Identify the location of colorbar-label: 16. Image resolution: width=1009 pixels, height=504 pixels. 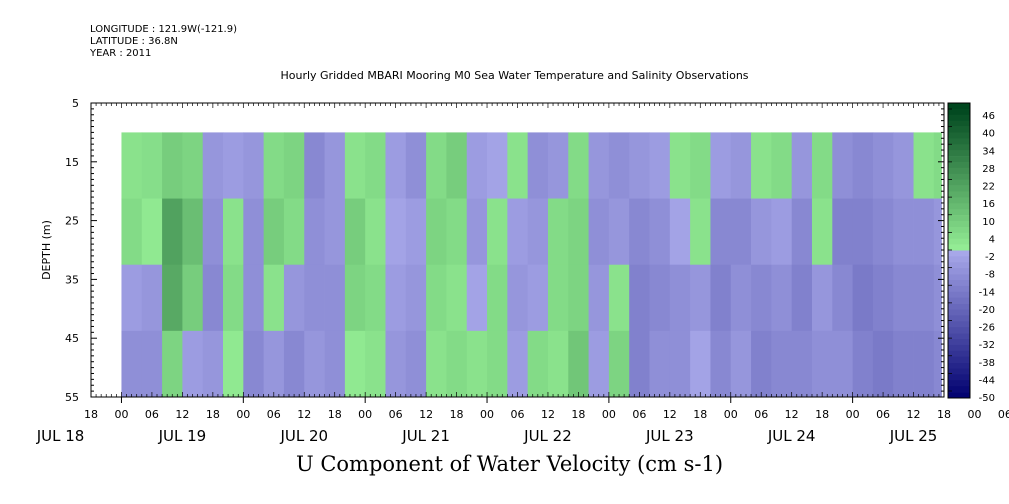
(988, 204).